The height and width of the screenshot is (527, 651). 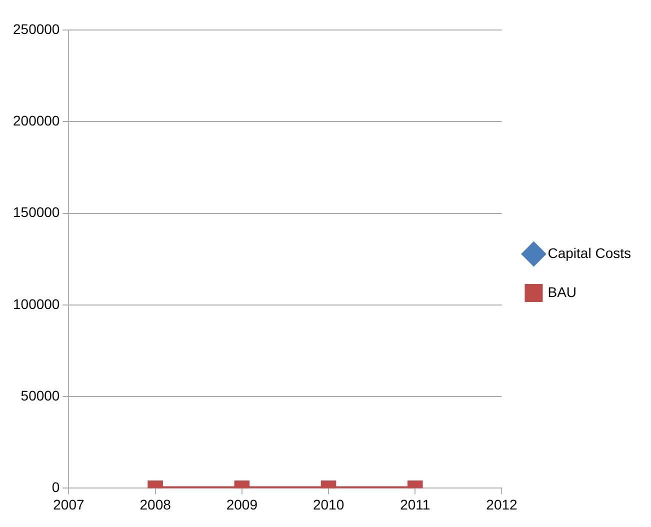 What do you see at coordinates (328, 504) in the screenshot?
I see `x-tick-label: 2010` at bounding box center [328, 504].